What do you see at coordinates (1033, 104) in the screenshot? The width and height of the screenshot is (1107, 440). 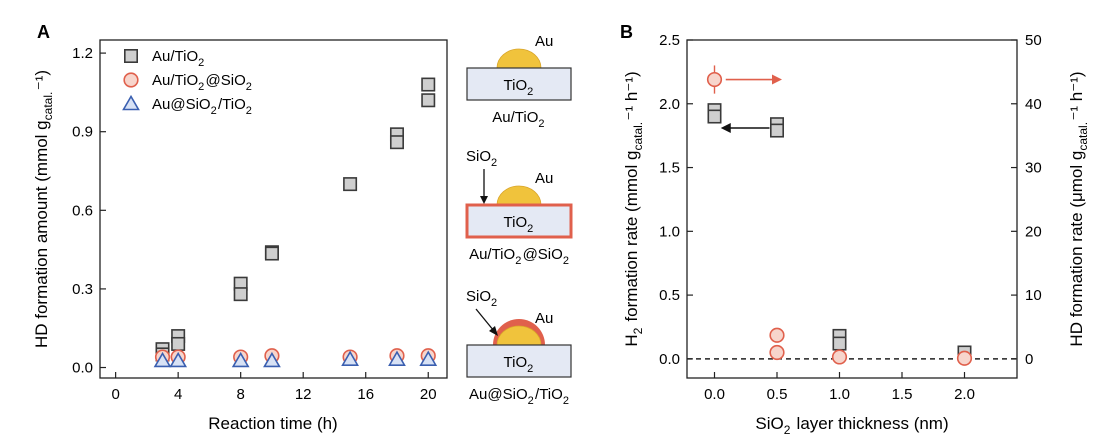 I see `right-y-tick-label: 40` at bounding box center [1033, 104].